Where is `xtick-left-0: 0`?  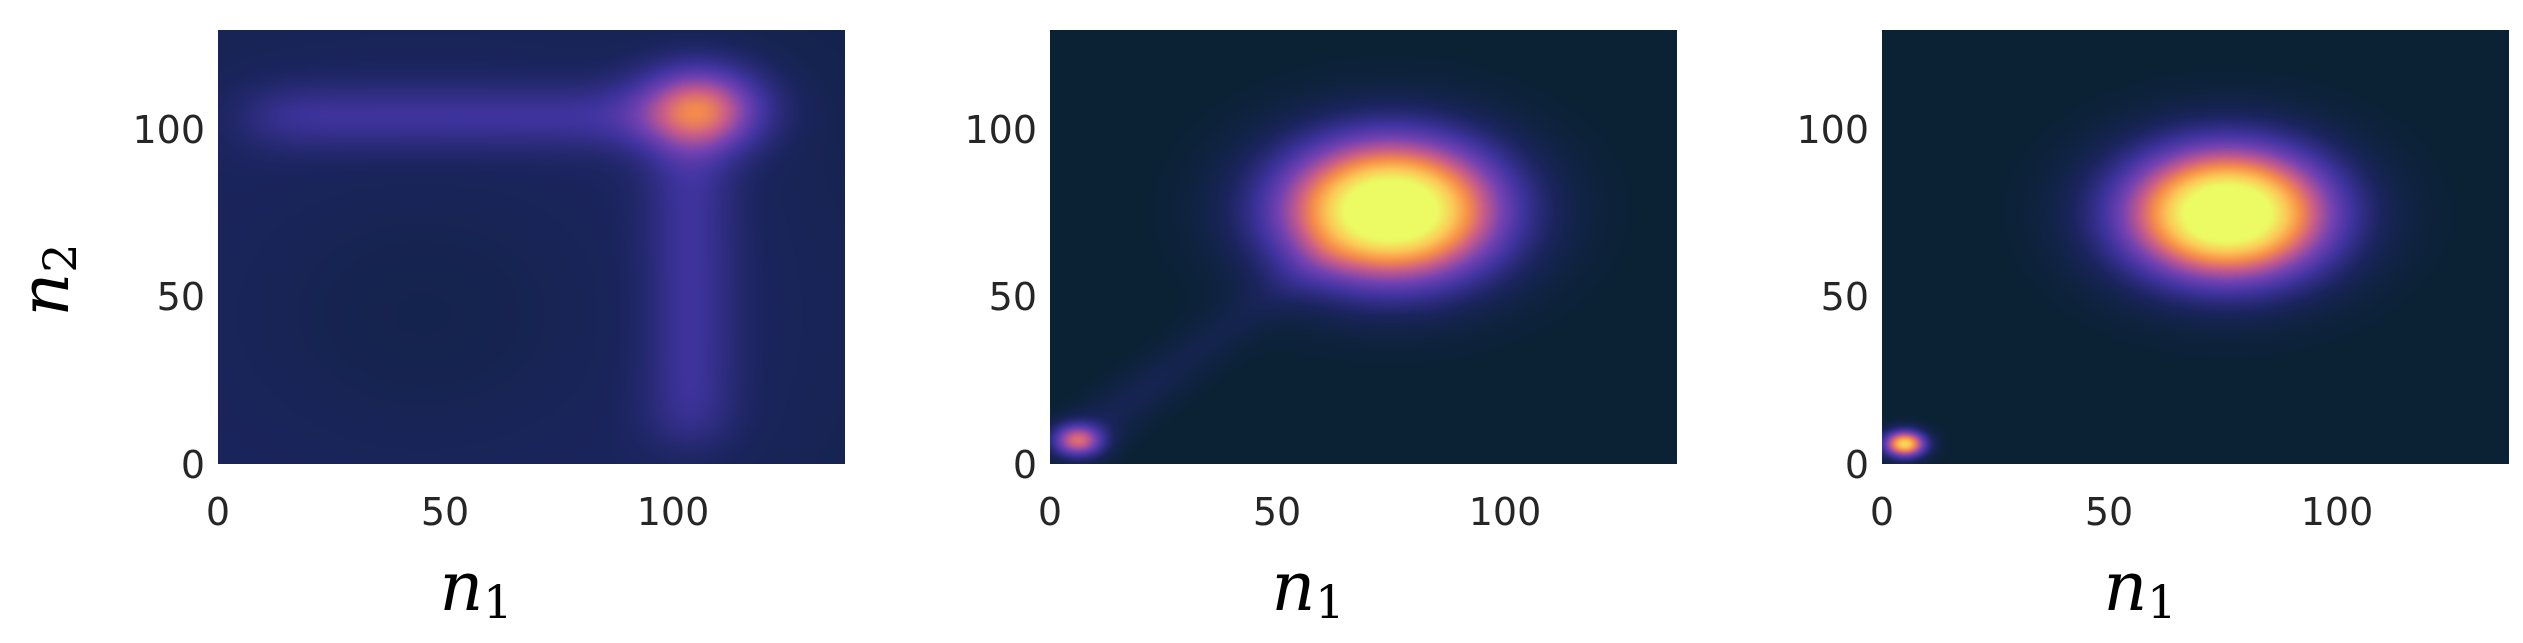 xtick-left-0: 0 is located at coordinates (218, 512).